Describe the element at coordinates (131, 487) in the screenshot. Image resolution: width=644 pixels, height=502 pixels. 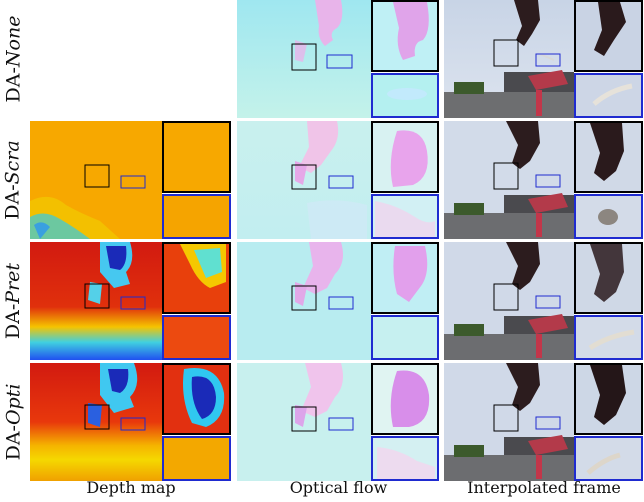
I see `column-label-depth-map: Depth map` at that location.